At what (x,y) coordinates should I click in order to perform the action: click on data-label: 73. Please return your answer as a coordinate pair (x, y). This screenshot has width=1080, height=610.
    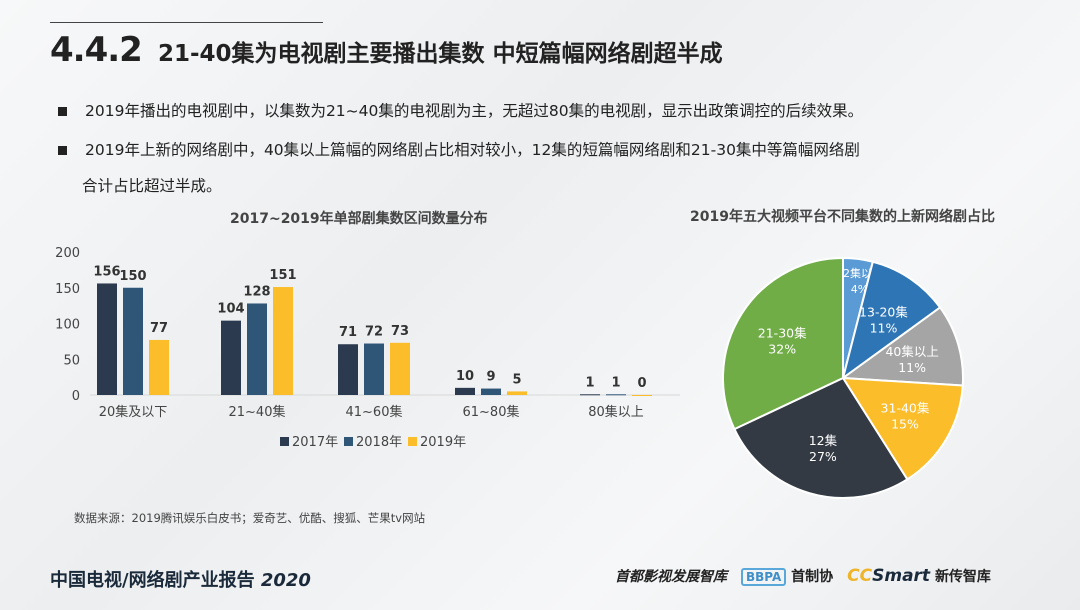
    Looking at the image, I should click on (400, 331).